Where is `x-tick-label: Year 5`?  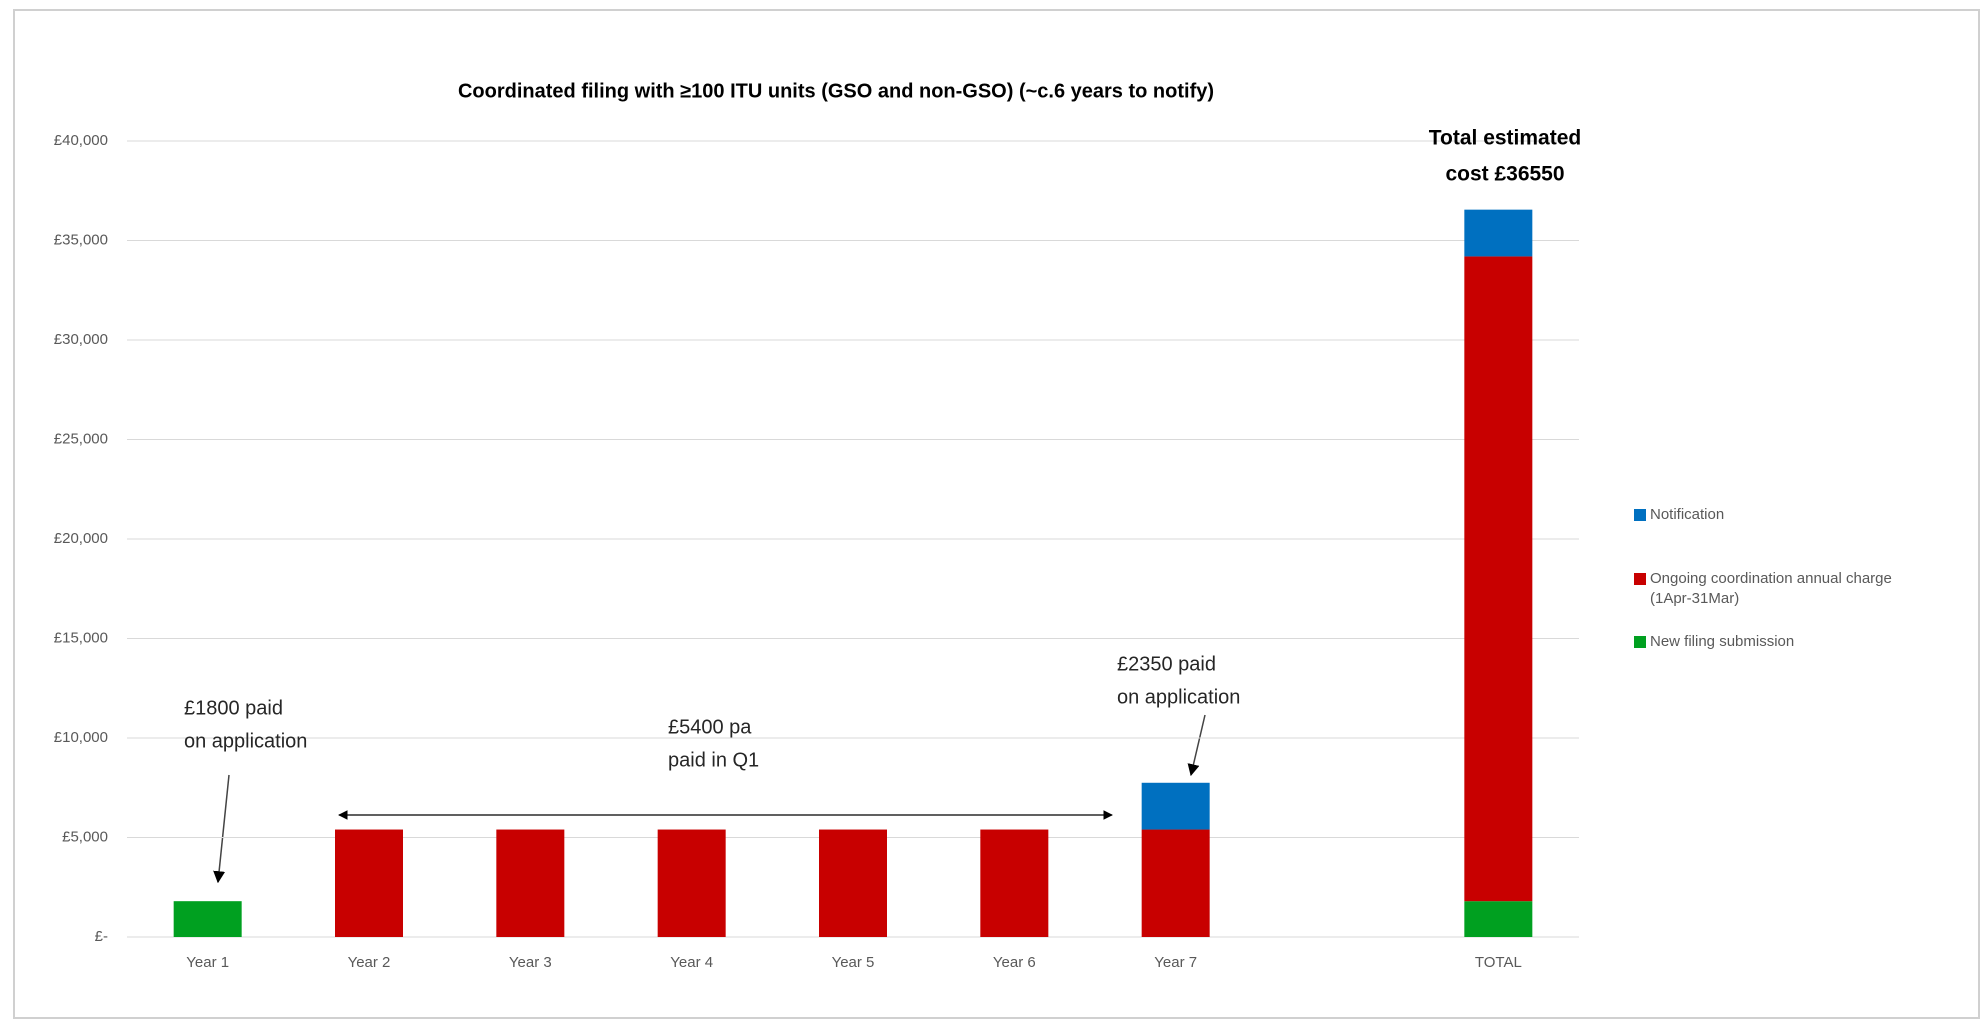 x-tick-label: Year 5 is located at coordinates (853, 962).